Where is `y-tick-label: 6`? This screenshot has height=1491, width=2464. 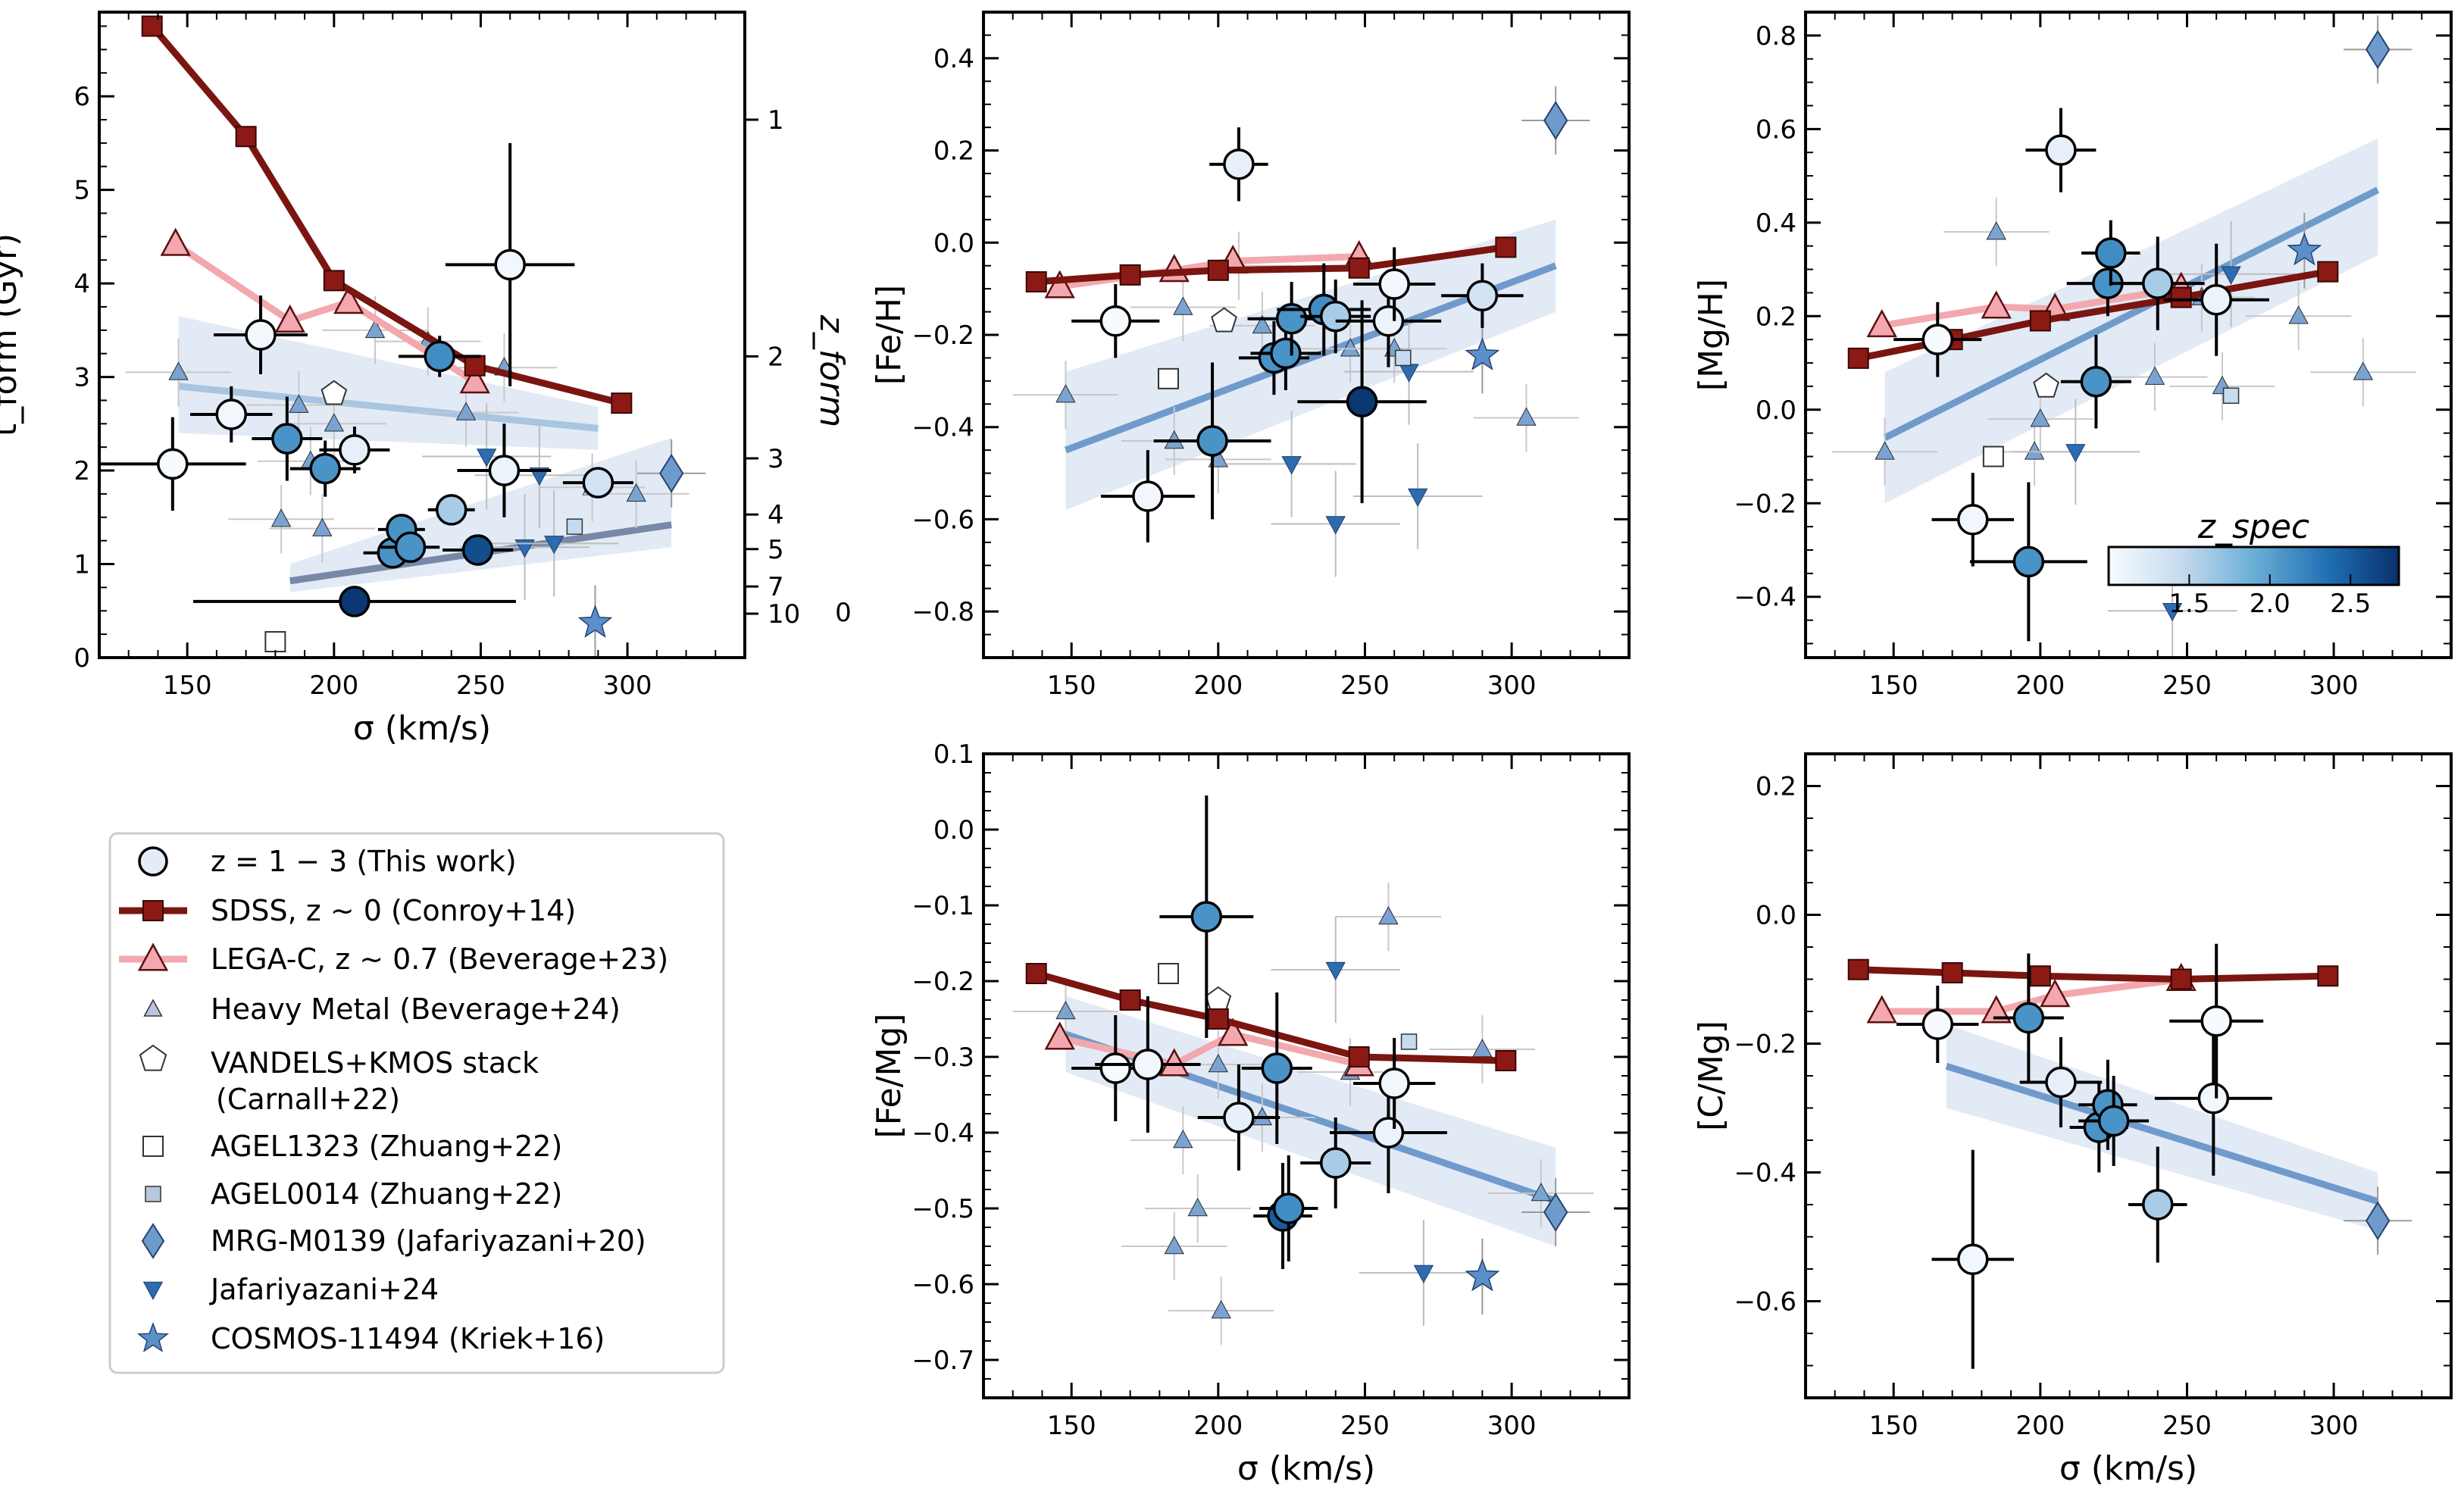
y-tick-label: 6 is located at coordinates (81, 97).